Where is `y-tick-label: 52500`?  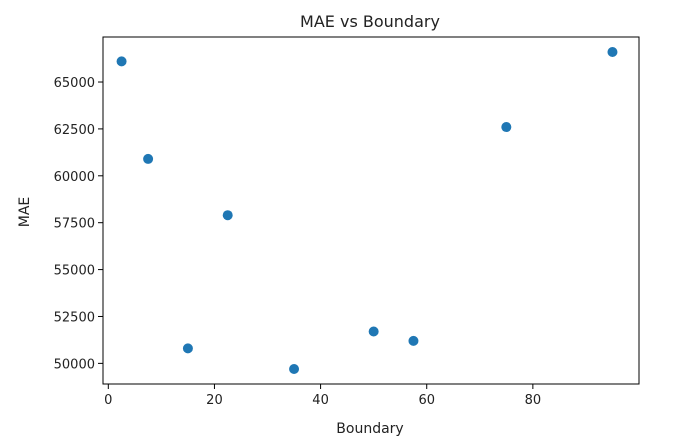
y-tick-label: 52500 is located at coordinates (74, 317).